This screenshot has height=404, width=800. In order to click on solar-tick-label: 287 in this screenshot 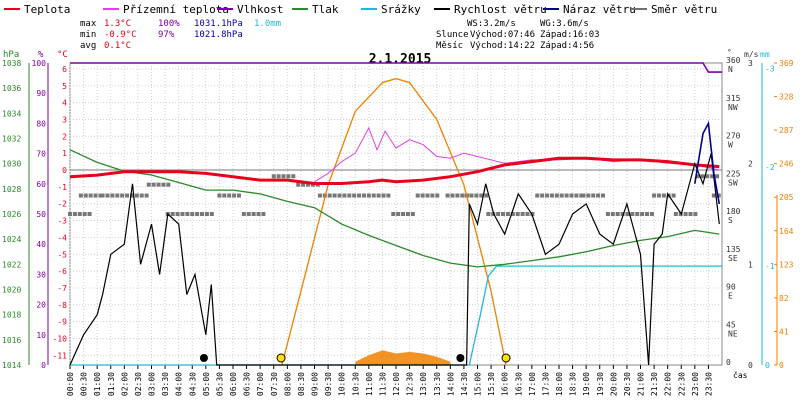, I will do `click(786, 130)`.